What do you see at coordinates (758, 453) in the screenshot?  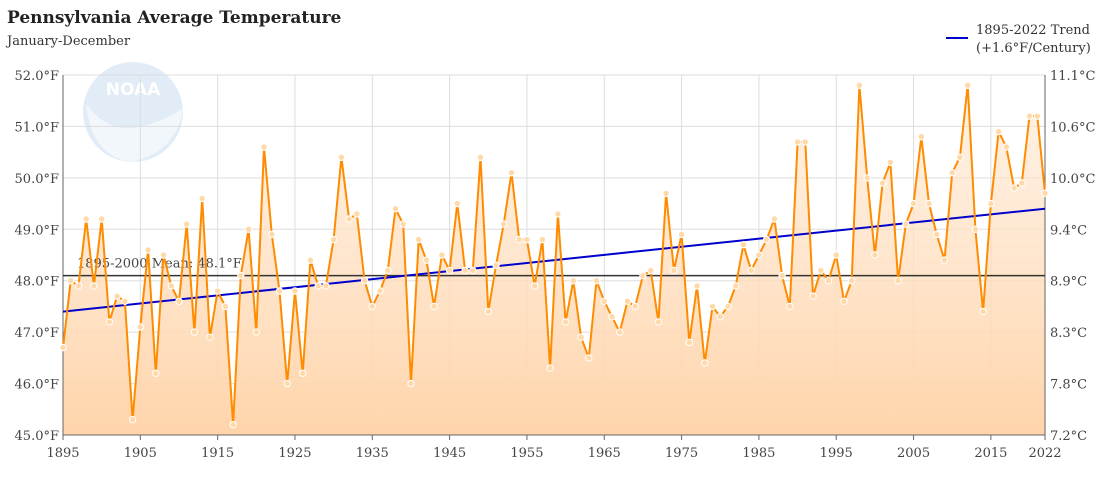 I see `x-tick-label: 1985` at bounding box center [758, 453].